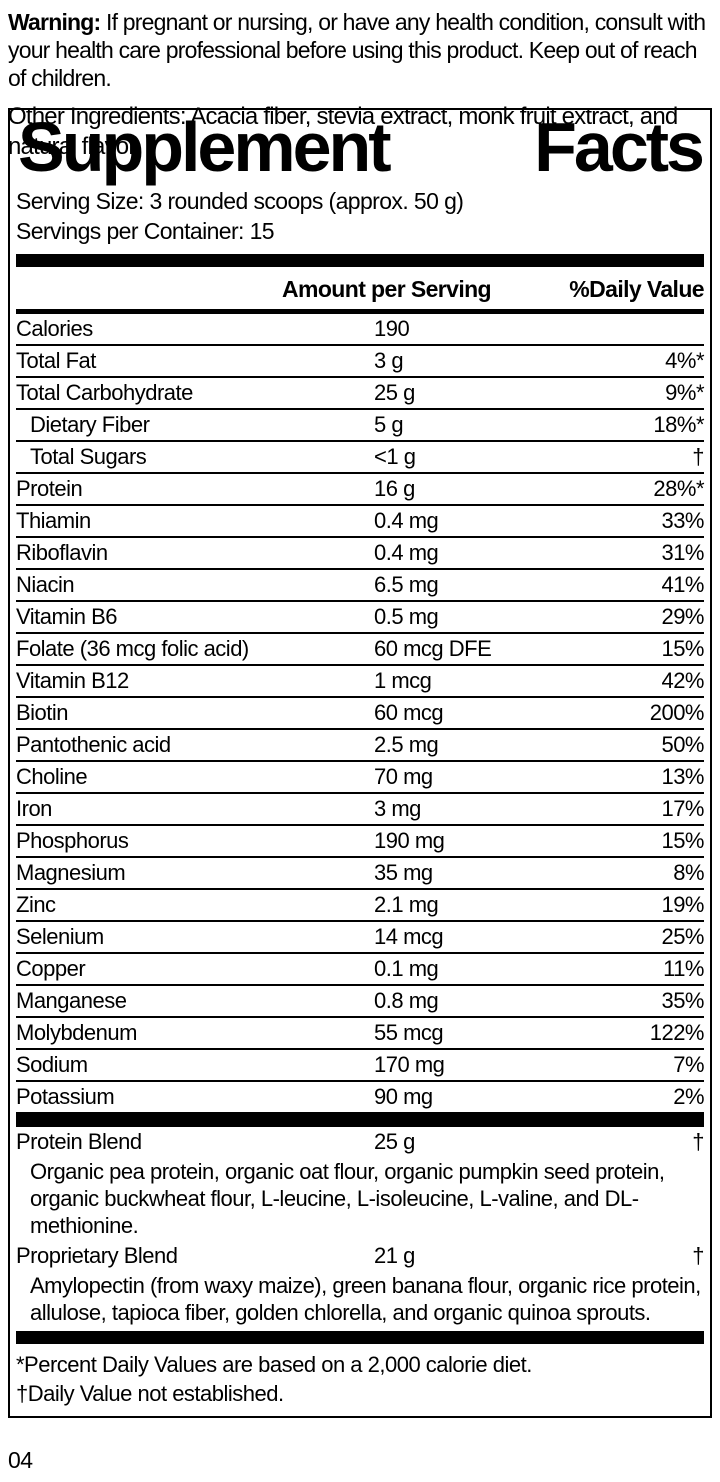 The width and height of the screenshot is (720, 1482). Describe the element at coordinates (397, 808) in the screenshot. I see `nutrient-amount: 3 mg` at that location.